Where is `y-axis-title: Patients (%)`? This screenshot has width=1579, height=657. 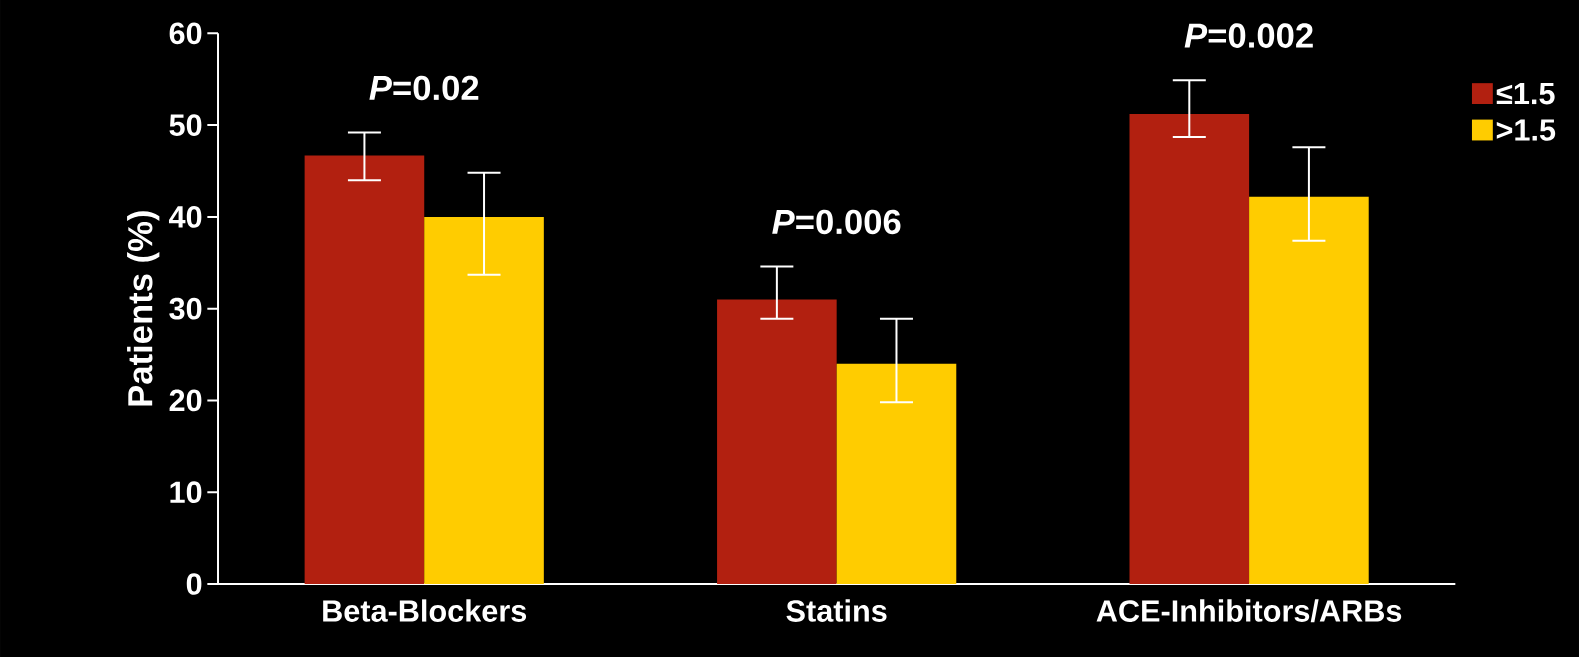
y-axis-title: Patients (%) is located at coordinates (143, 308).